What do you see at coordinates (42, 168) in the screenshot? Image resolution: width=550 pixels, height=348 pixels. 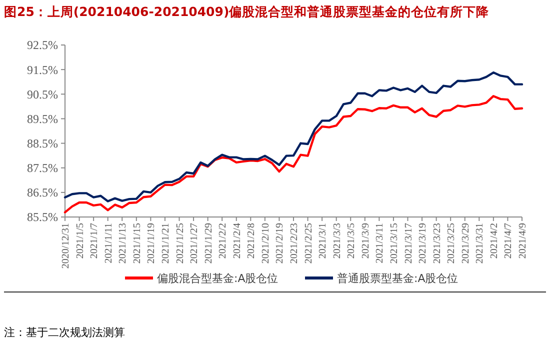 I see `y-tick-label: 87.5%` at bounding box center [42, 168].